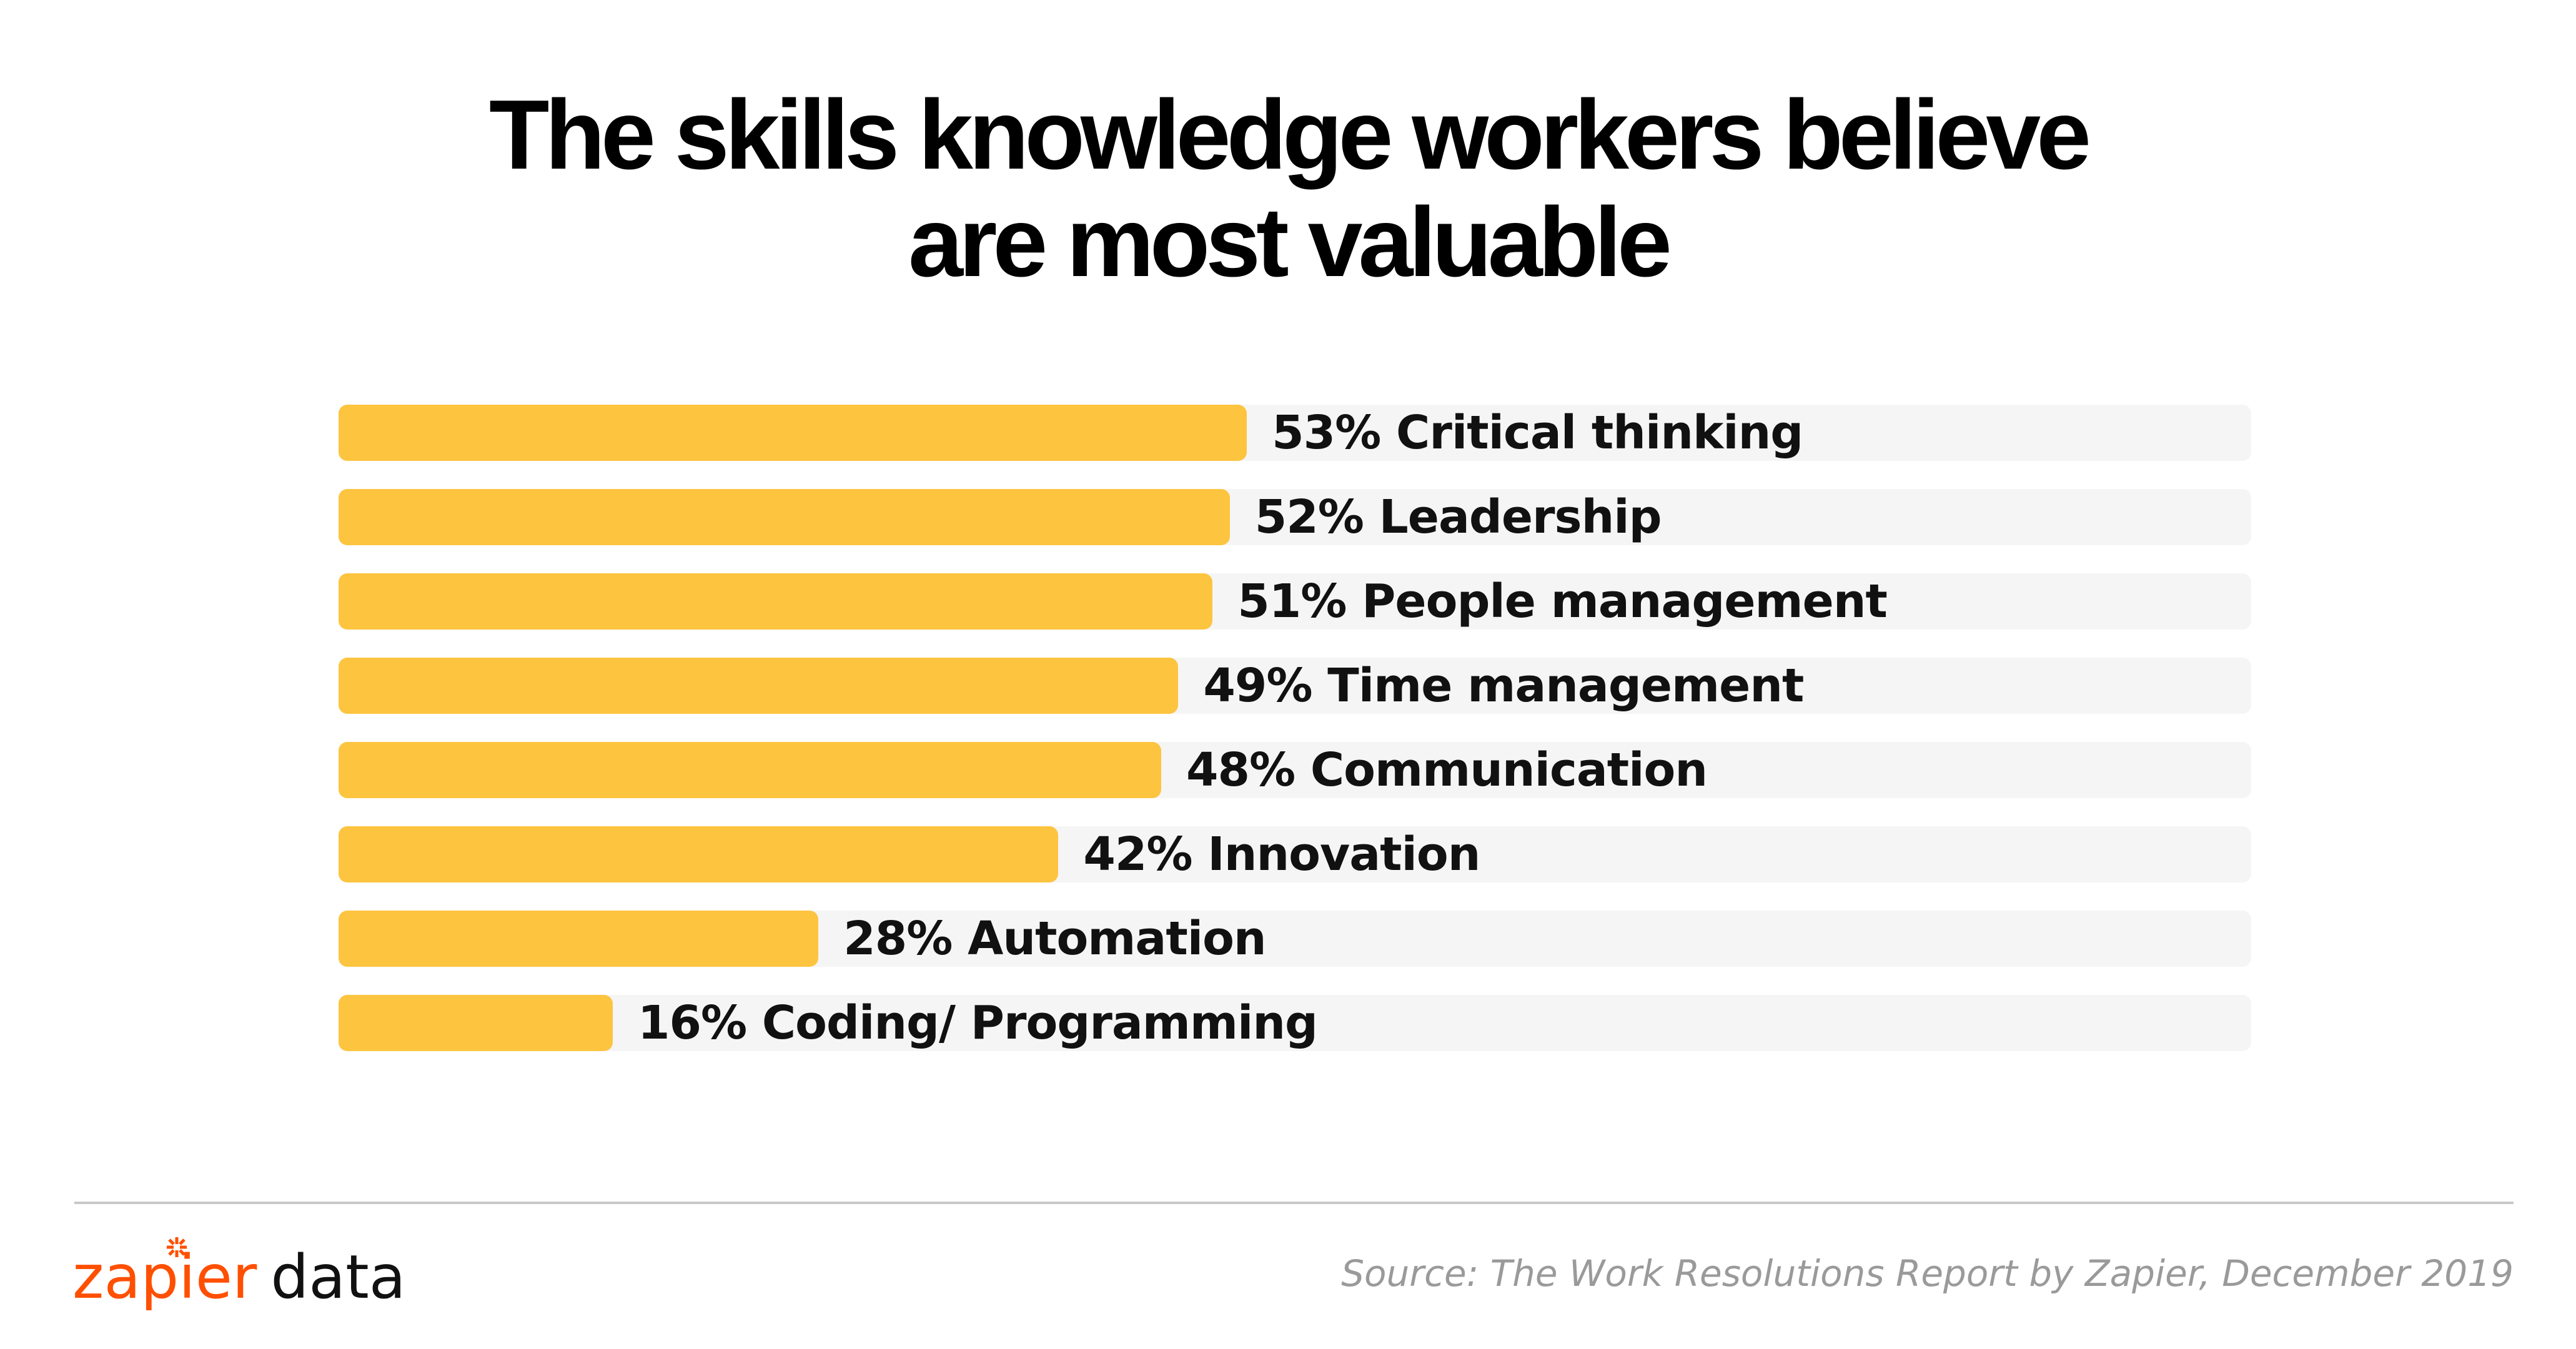 The width and height of the screenshot is (2576, 1349). I want to click on zapier-data-logo: zapier data, so click(239, 1277).